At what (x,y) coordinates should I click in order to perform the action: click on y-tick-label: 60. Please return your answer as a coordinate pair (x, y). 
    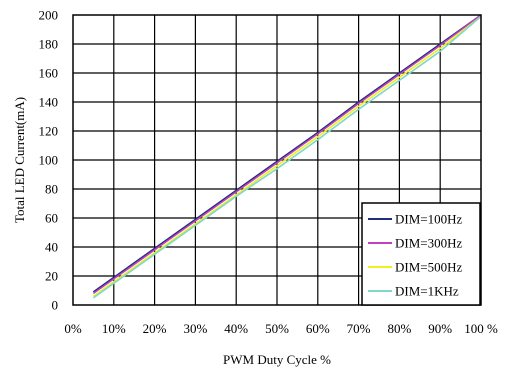
    Looking at the image, I should click on (51, 218).